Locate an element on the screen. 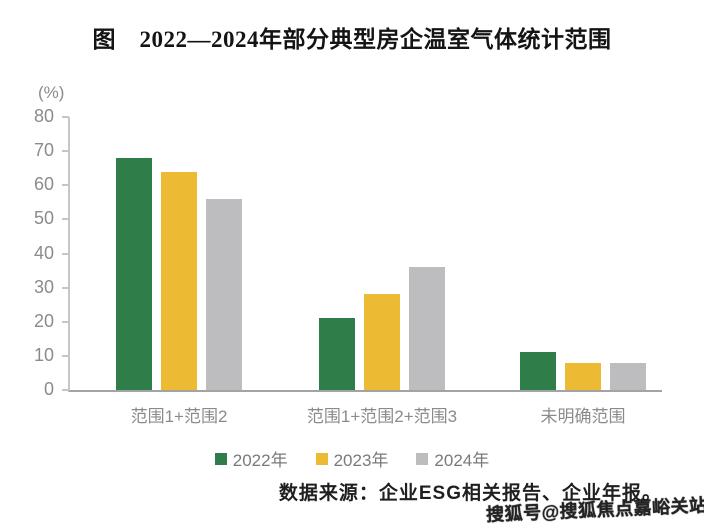 The height and width of the screenshot is (525, 704). legend: 2022年 2023年 2024年 is located at coordinates (352, 458).